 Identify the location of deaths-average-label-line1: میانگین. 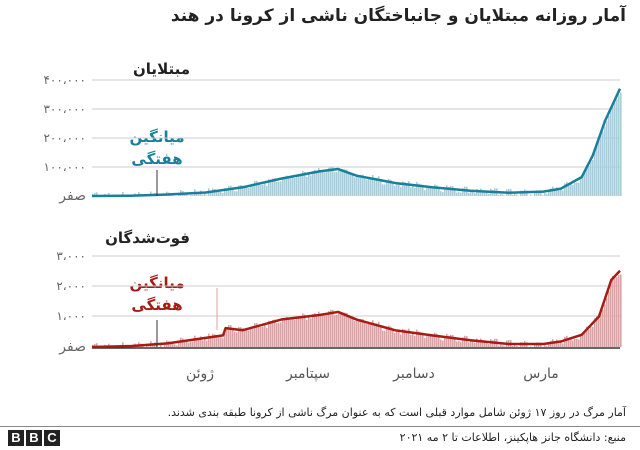
(157, 283).